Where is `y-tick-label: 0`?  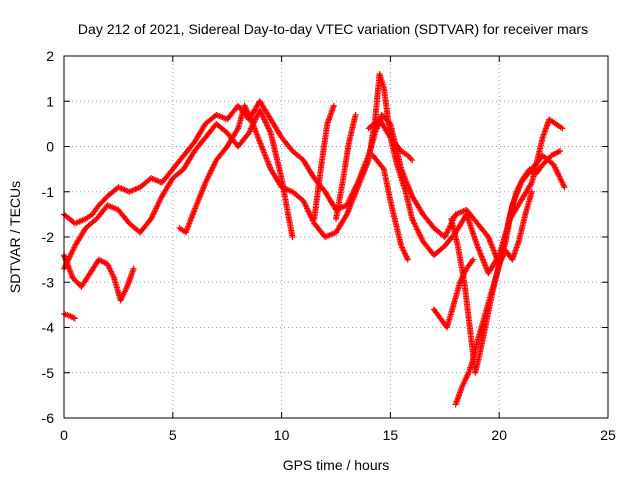
y-tick-label: 0 is located at coordinates (50, 147).